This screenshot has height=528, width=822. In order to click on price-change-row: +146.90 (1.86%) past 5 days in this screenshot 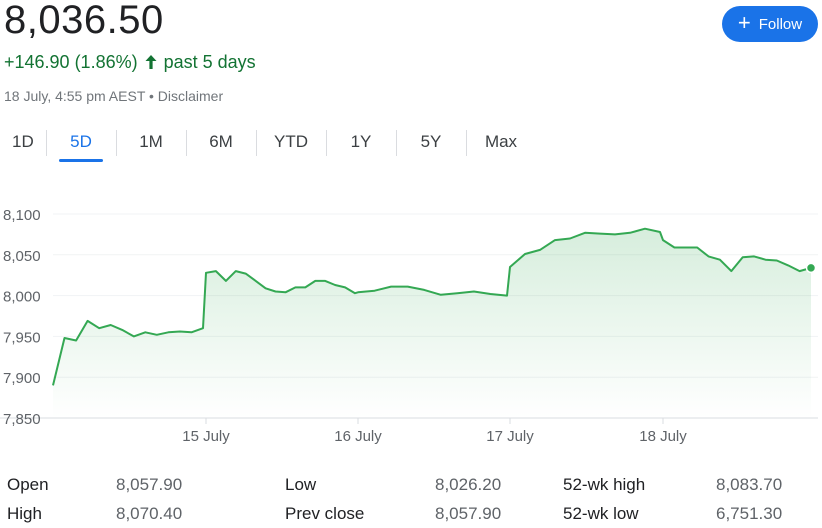, I will do `click(130, 62)`.